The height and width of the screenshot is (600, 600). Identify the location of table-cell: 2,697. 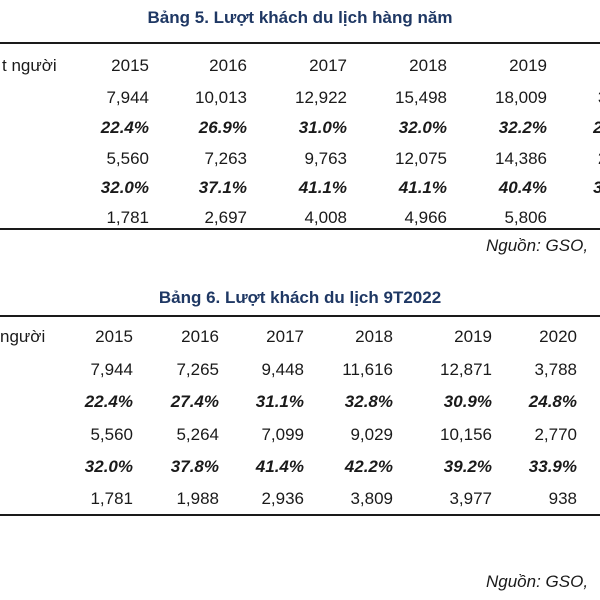
(225, 217).